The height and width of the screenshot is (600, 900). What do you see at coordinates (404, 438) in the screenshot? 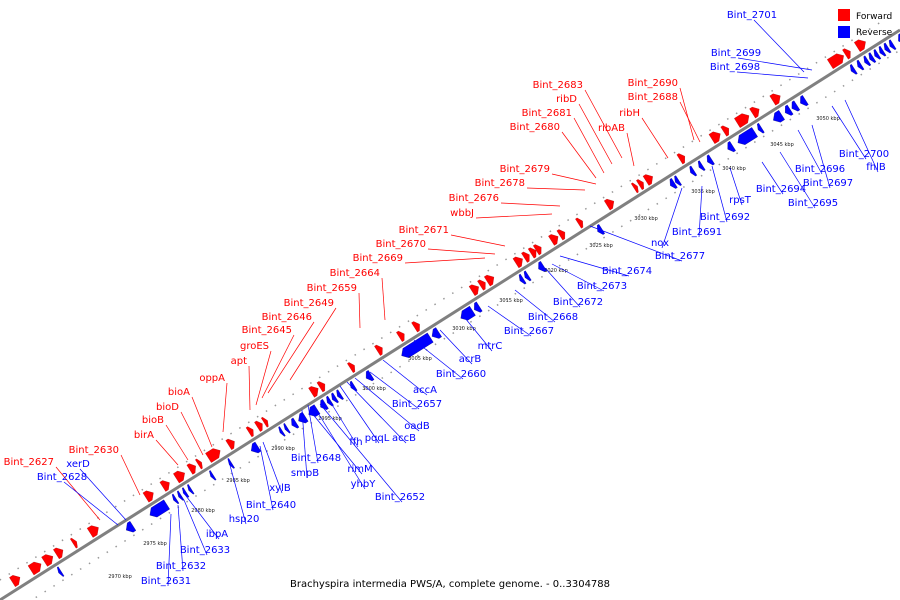
I see `reverse-gene-label: accB` at bounding box center [404, 438].